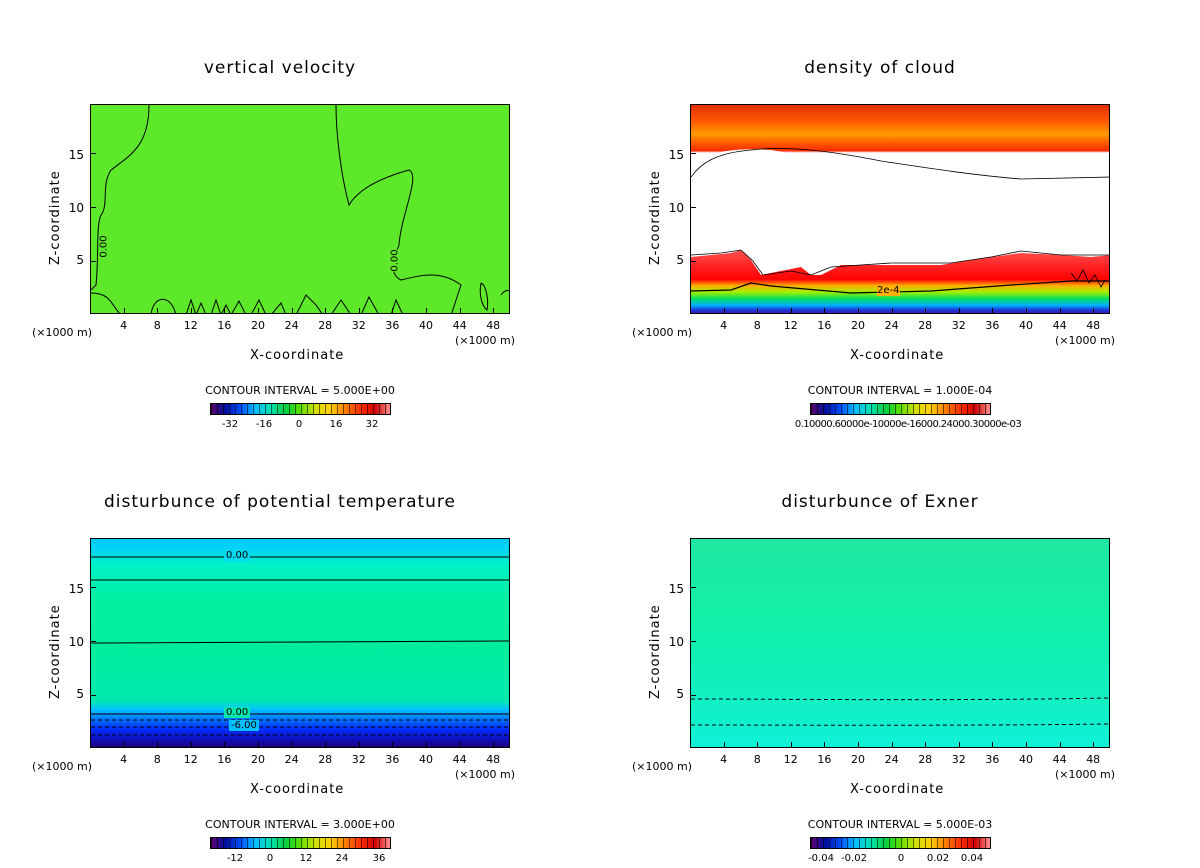 The image size is (1200, 868). Describe the element at coordinates (888, 290) in the screenshot. I see `contour-label: 2e-4` at that location.